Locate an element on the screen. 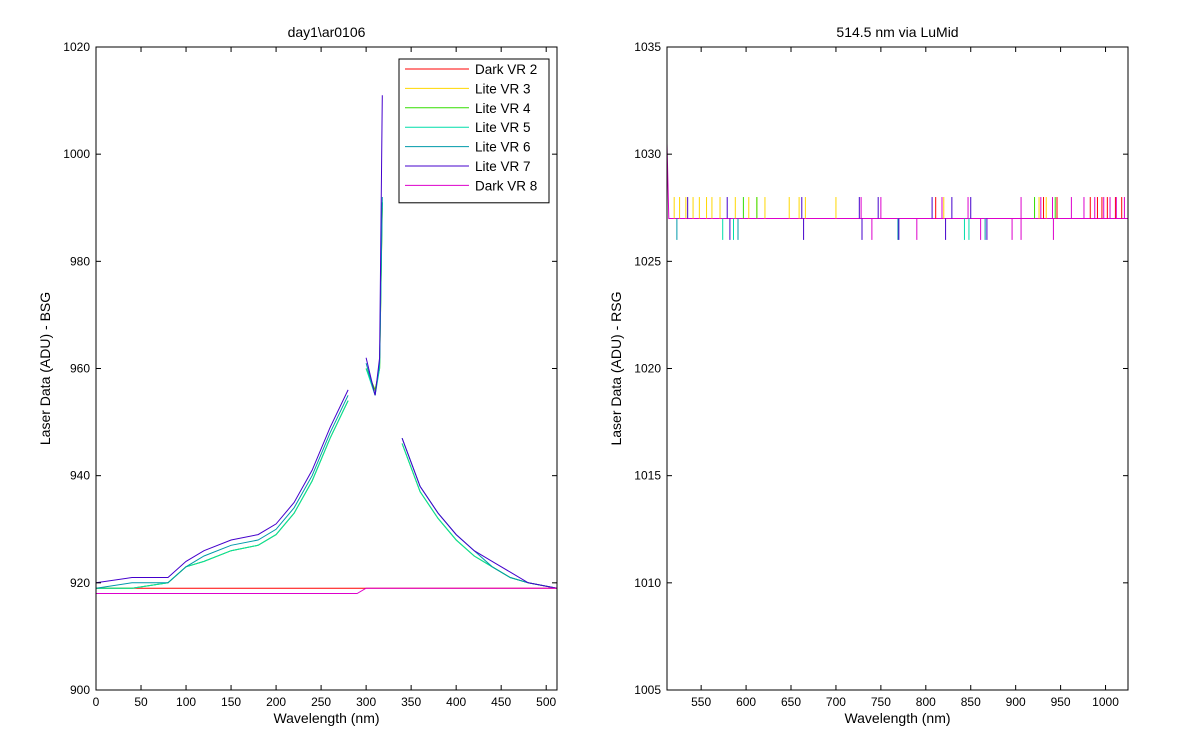  y-tick-label: 1015 is located at coordinates (647, 476).